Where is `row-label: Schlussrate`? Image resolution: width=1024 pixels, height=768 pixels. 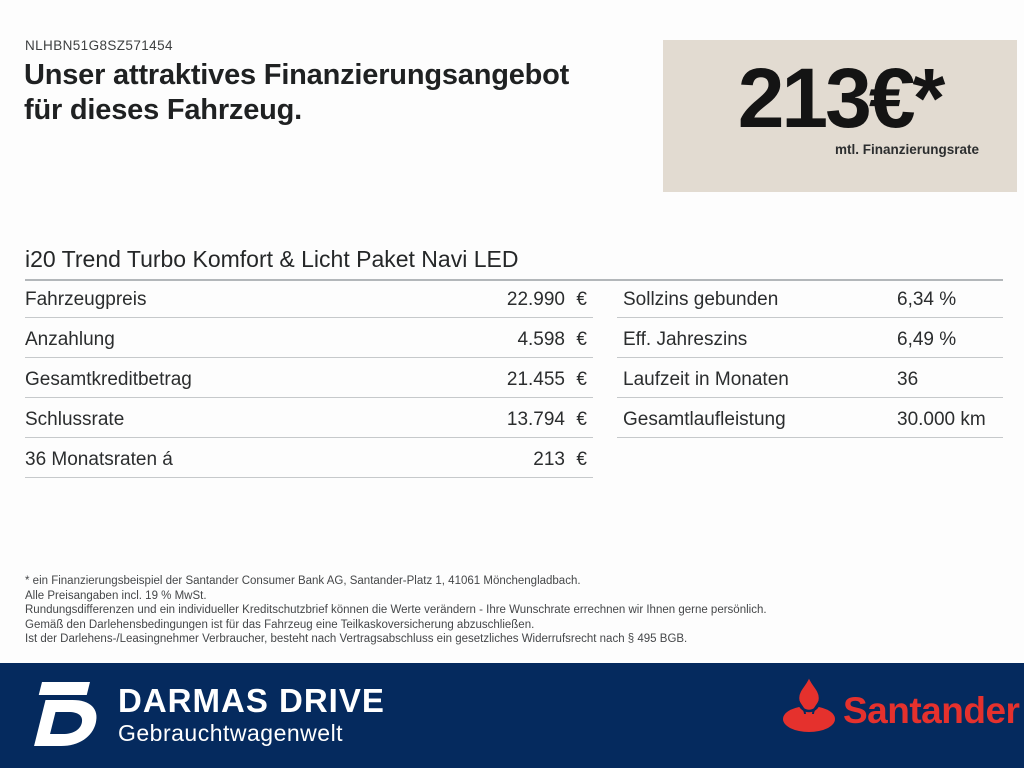
row-label: Schlussrate is located at coordinates (75, 419).